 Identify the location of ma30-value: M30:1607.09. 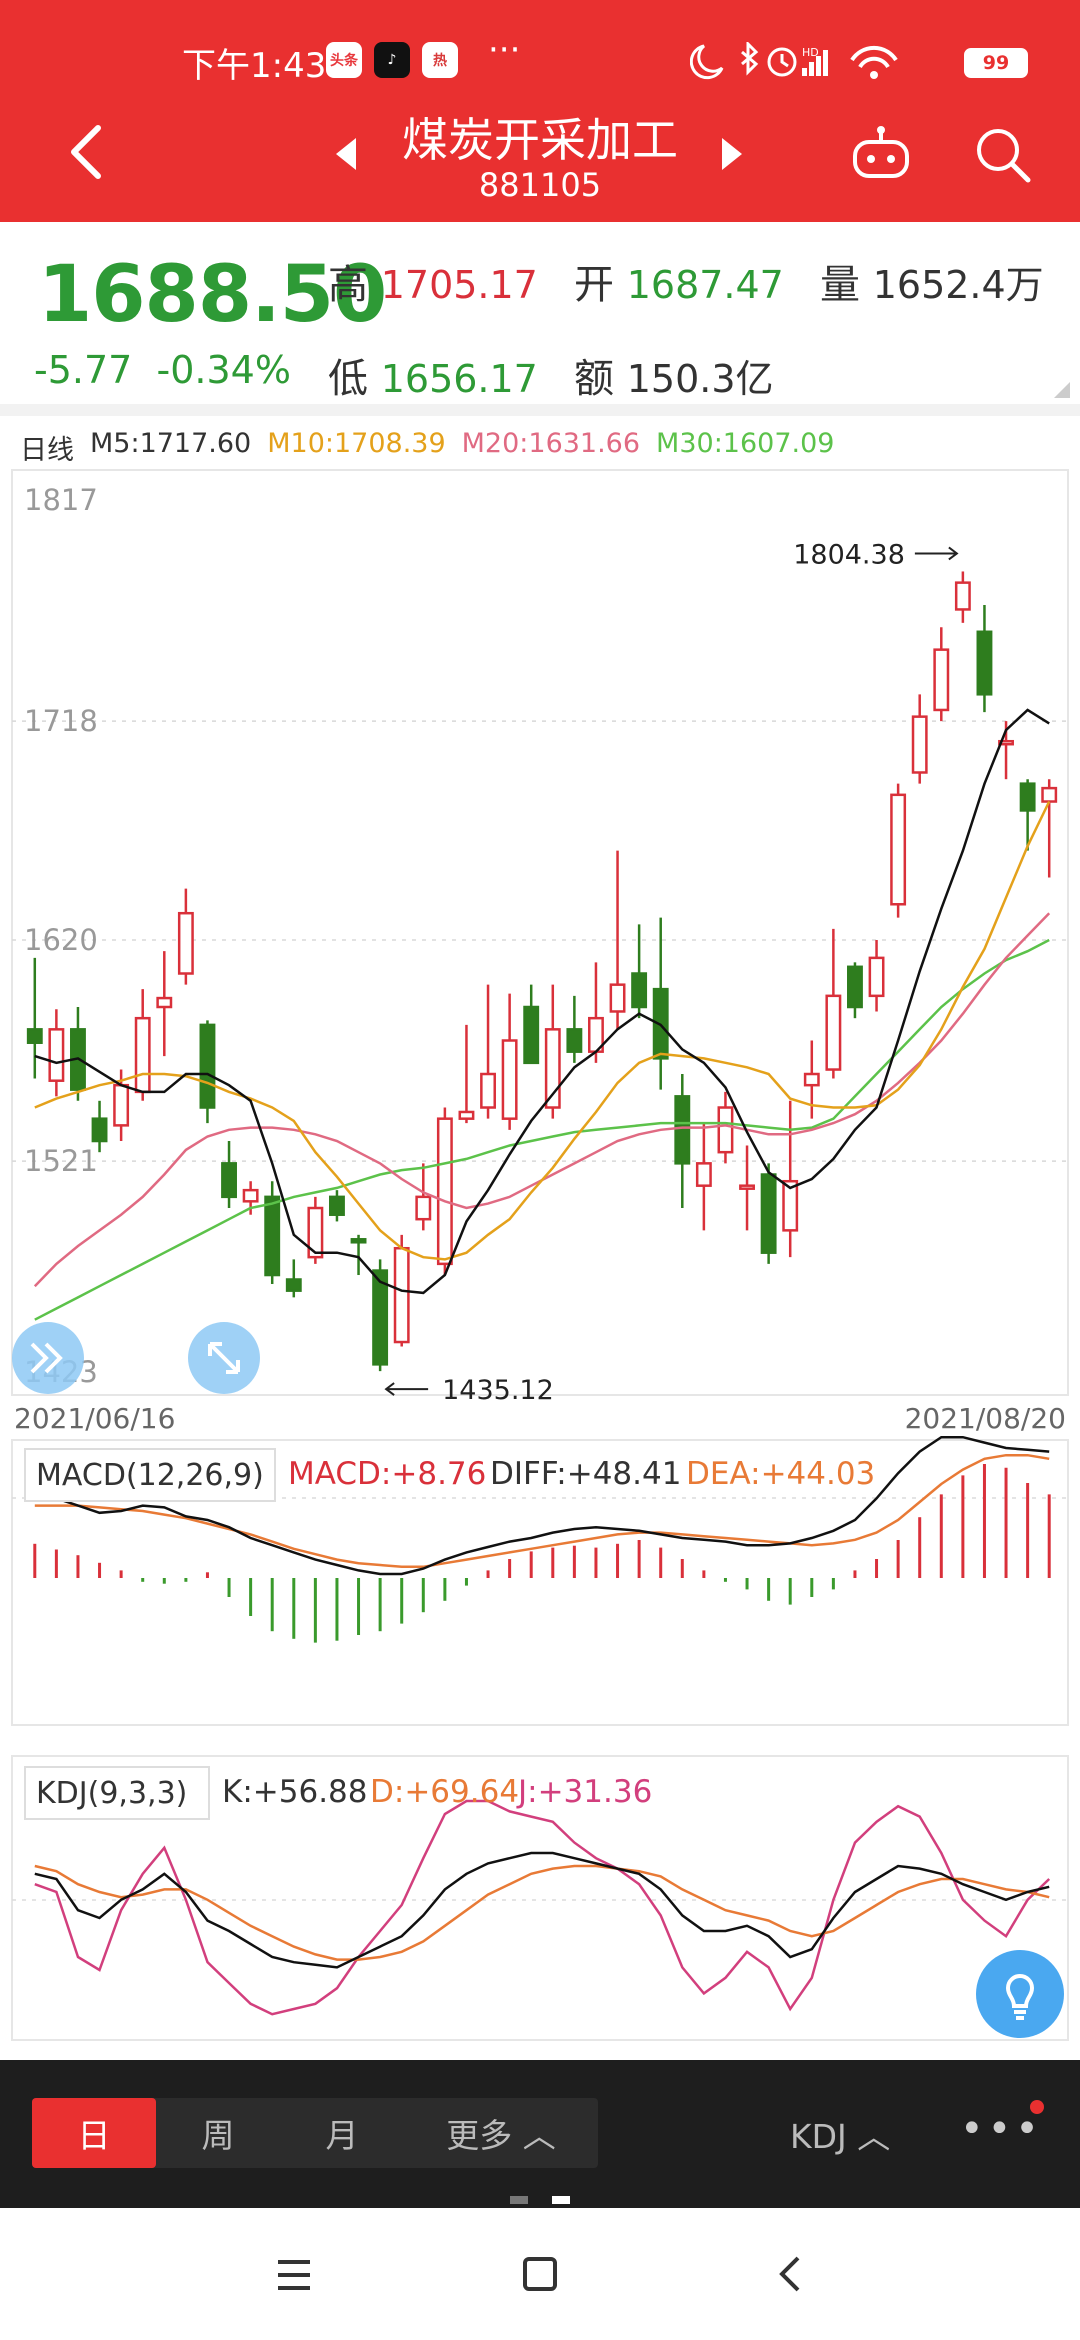
(745, 443).